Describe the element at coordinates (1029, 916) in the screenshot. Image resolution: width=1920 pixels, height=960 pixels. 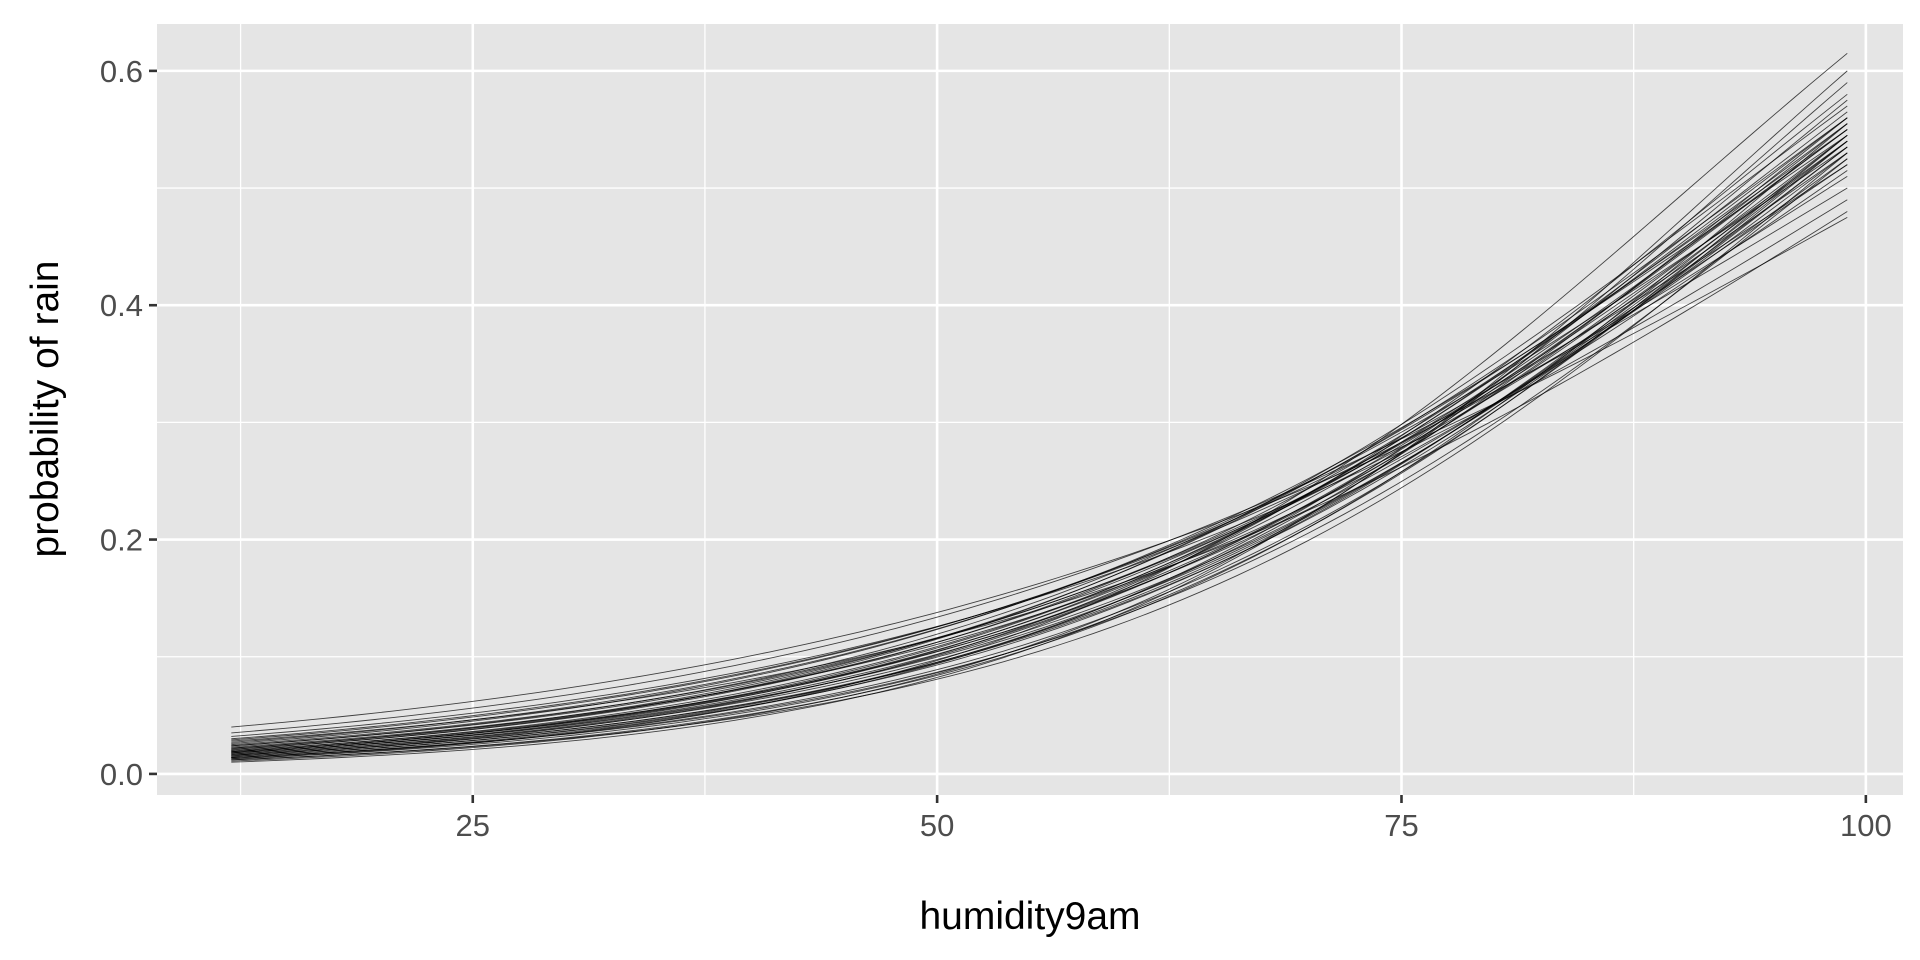
I see `x-axis-title: humidity9am` at that location.